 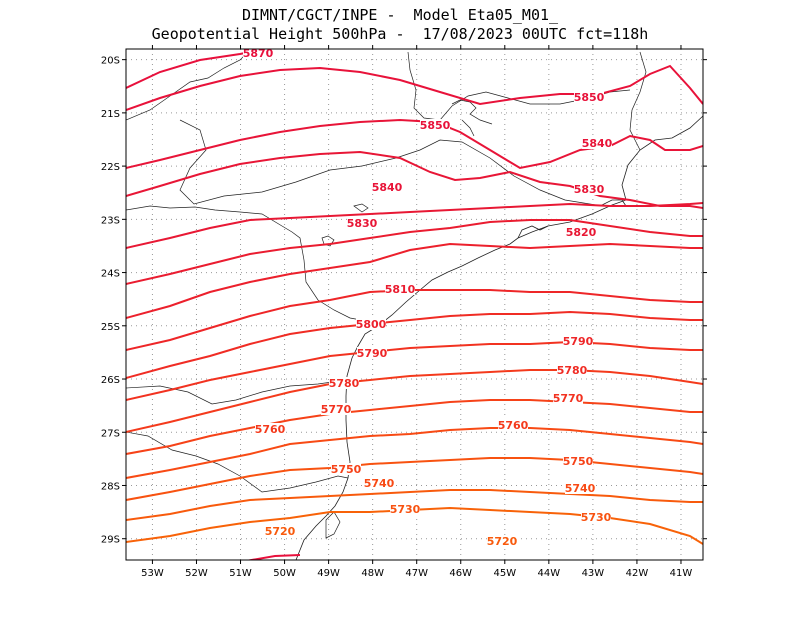 I want to click on contour-label-5740: 5740, so click(x=379, y=483).